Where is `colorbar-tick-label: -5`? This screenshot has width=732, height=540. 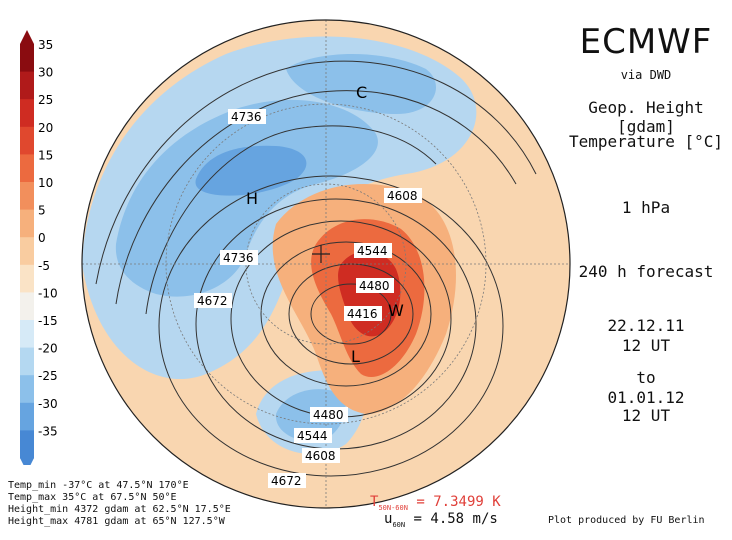
colorbar-tick-label: -5 is located at coordinates (44, 266).